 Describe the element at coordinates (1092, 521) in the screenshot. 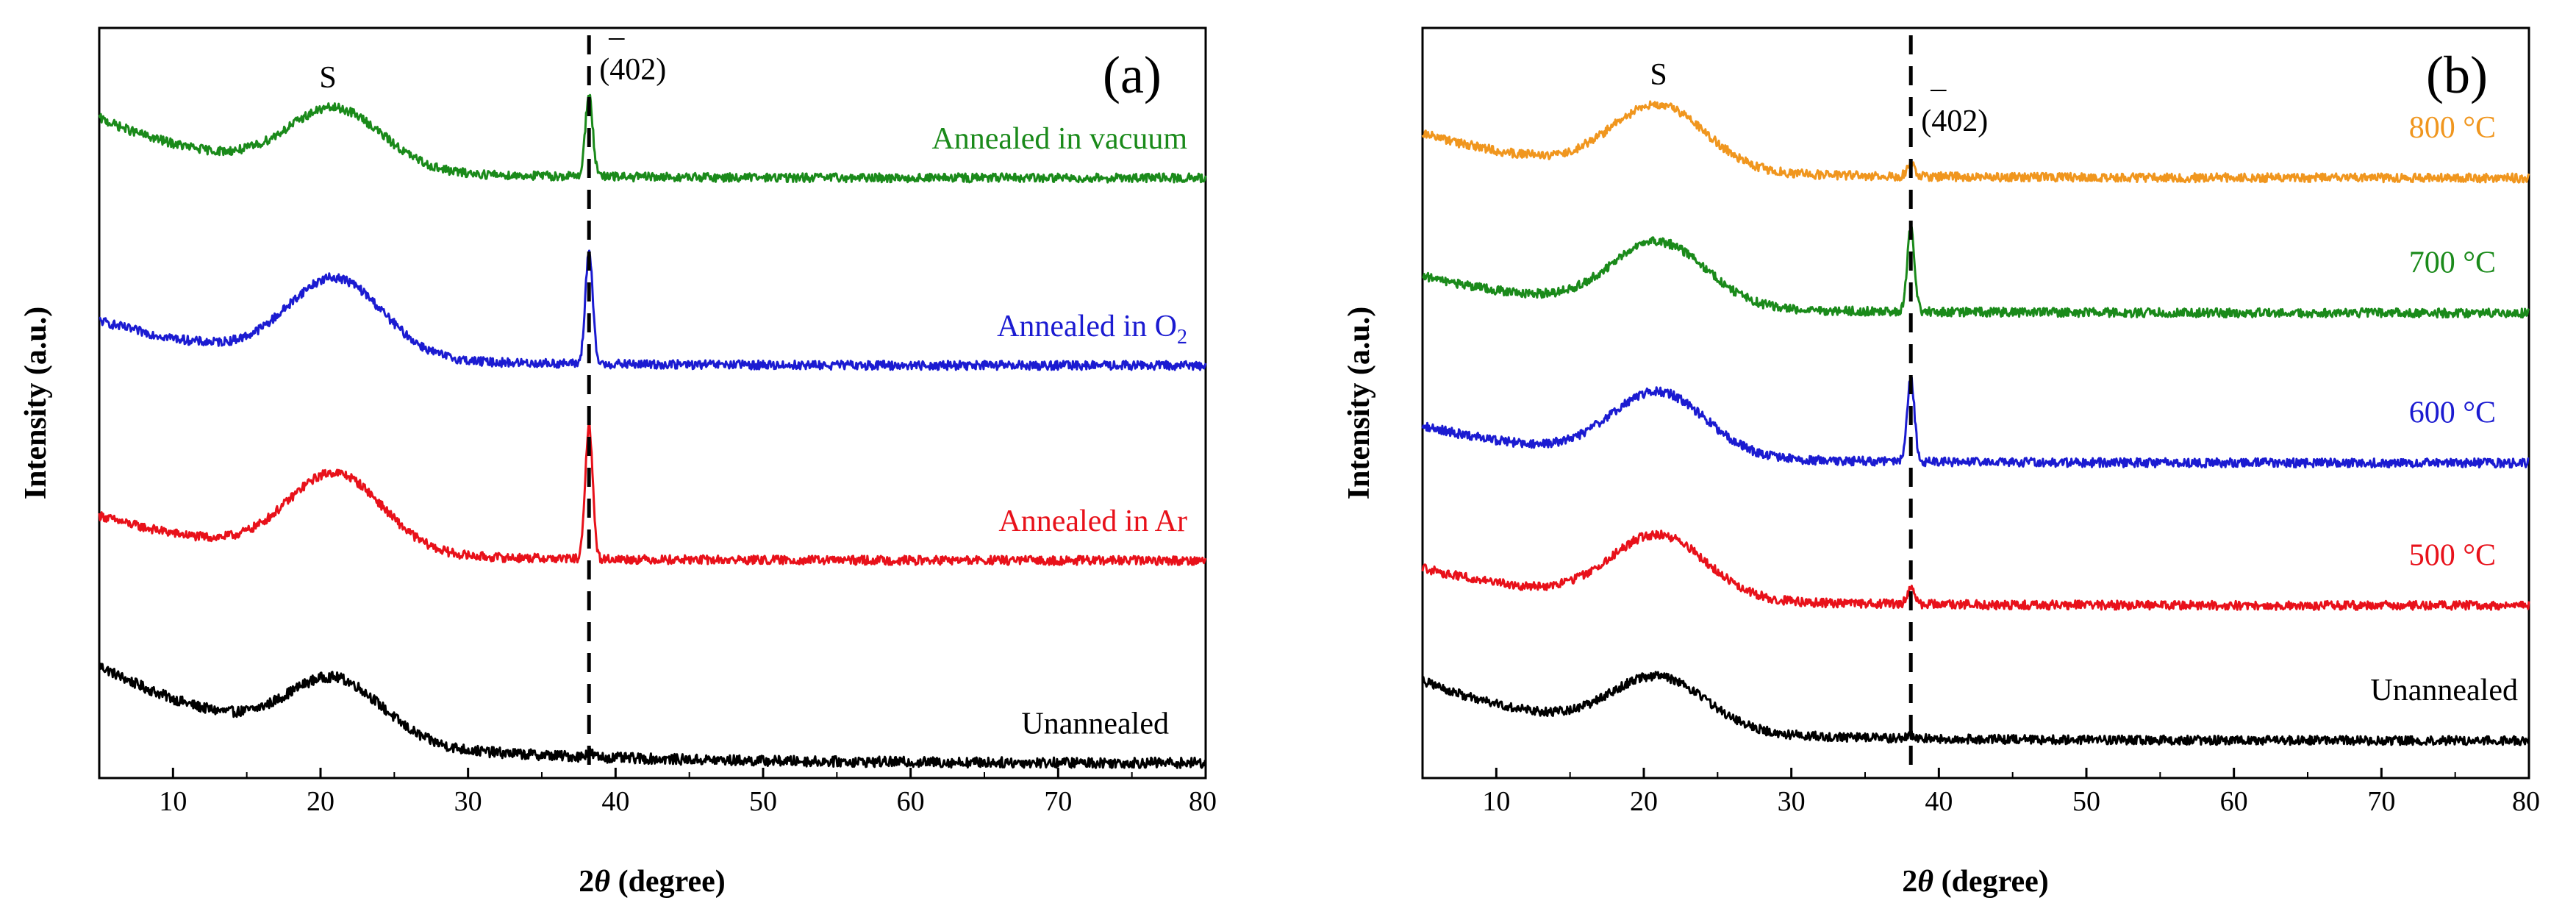

I see `series-label: Annealed in Ar` at that location.